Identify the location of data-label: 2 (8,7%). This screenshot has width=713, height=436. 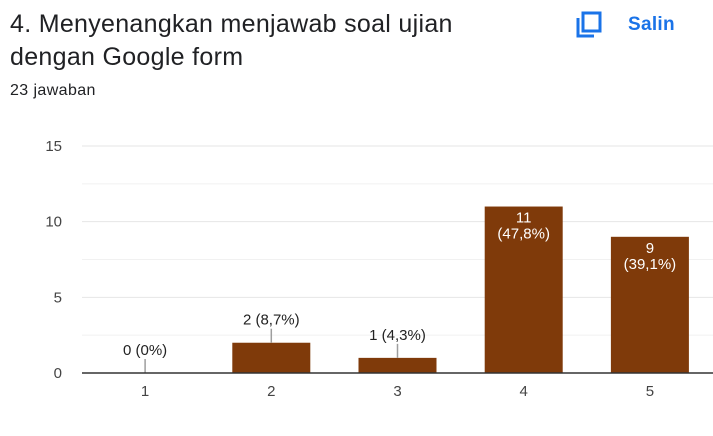
(271, 320).